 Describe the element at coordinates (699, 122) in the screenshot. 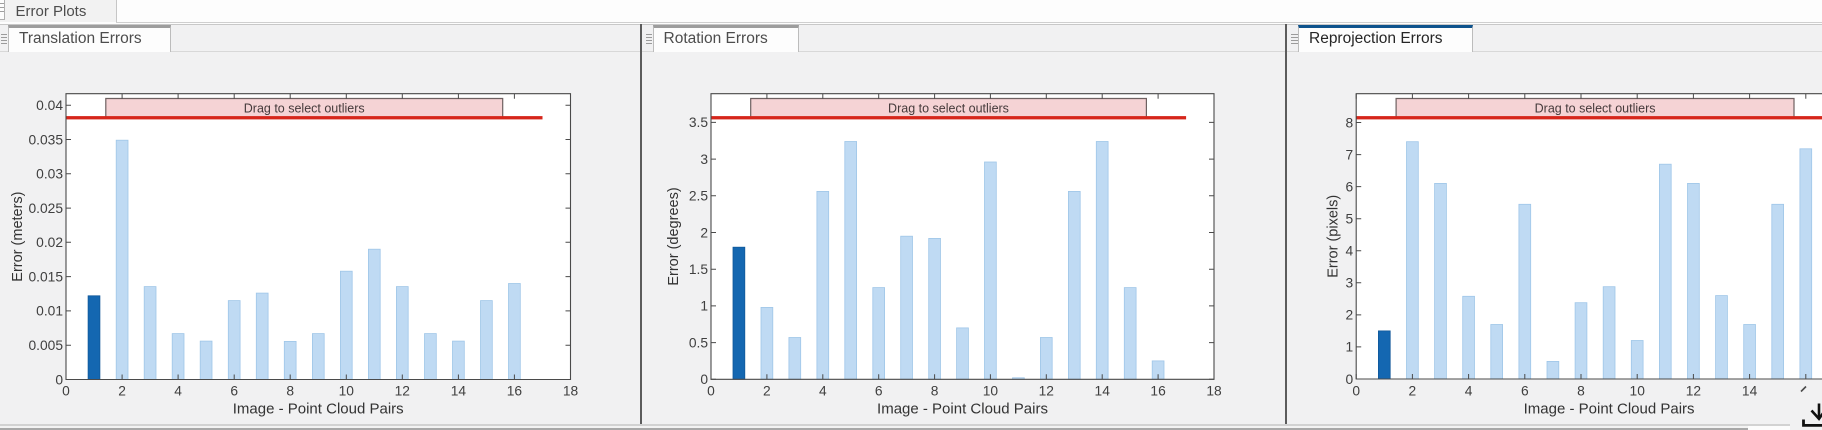

I see `svg-text: 3.5` at that location.